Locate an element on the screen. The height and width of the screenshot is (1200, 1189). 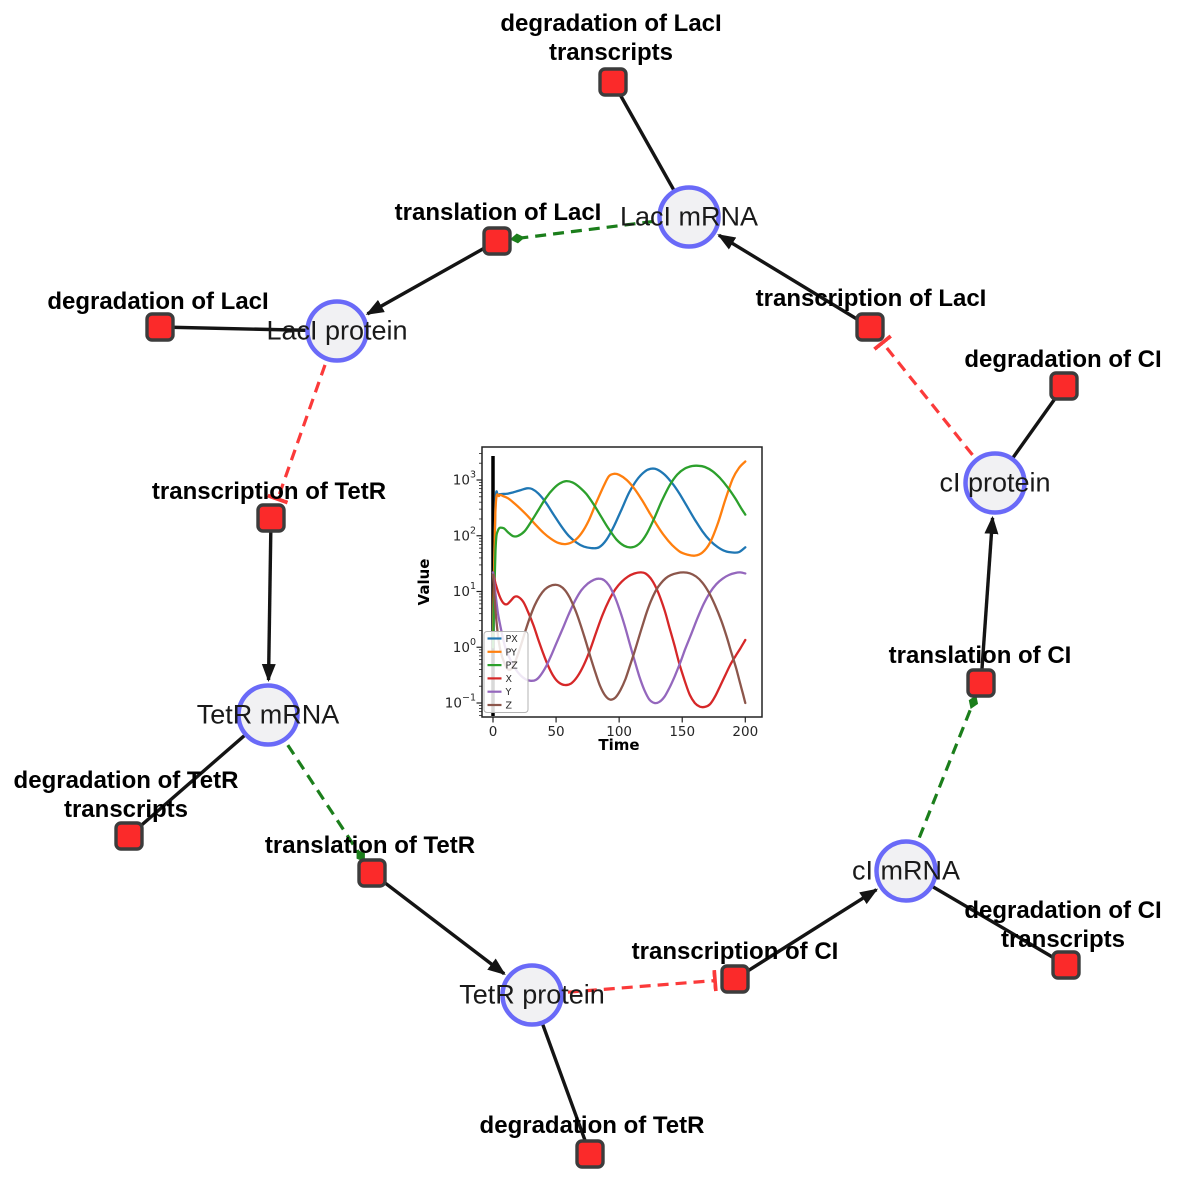
y-tick-label: 10² is located at coordinates (464, 534).